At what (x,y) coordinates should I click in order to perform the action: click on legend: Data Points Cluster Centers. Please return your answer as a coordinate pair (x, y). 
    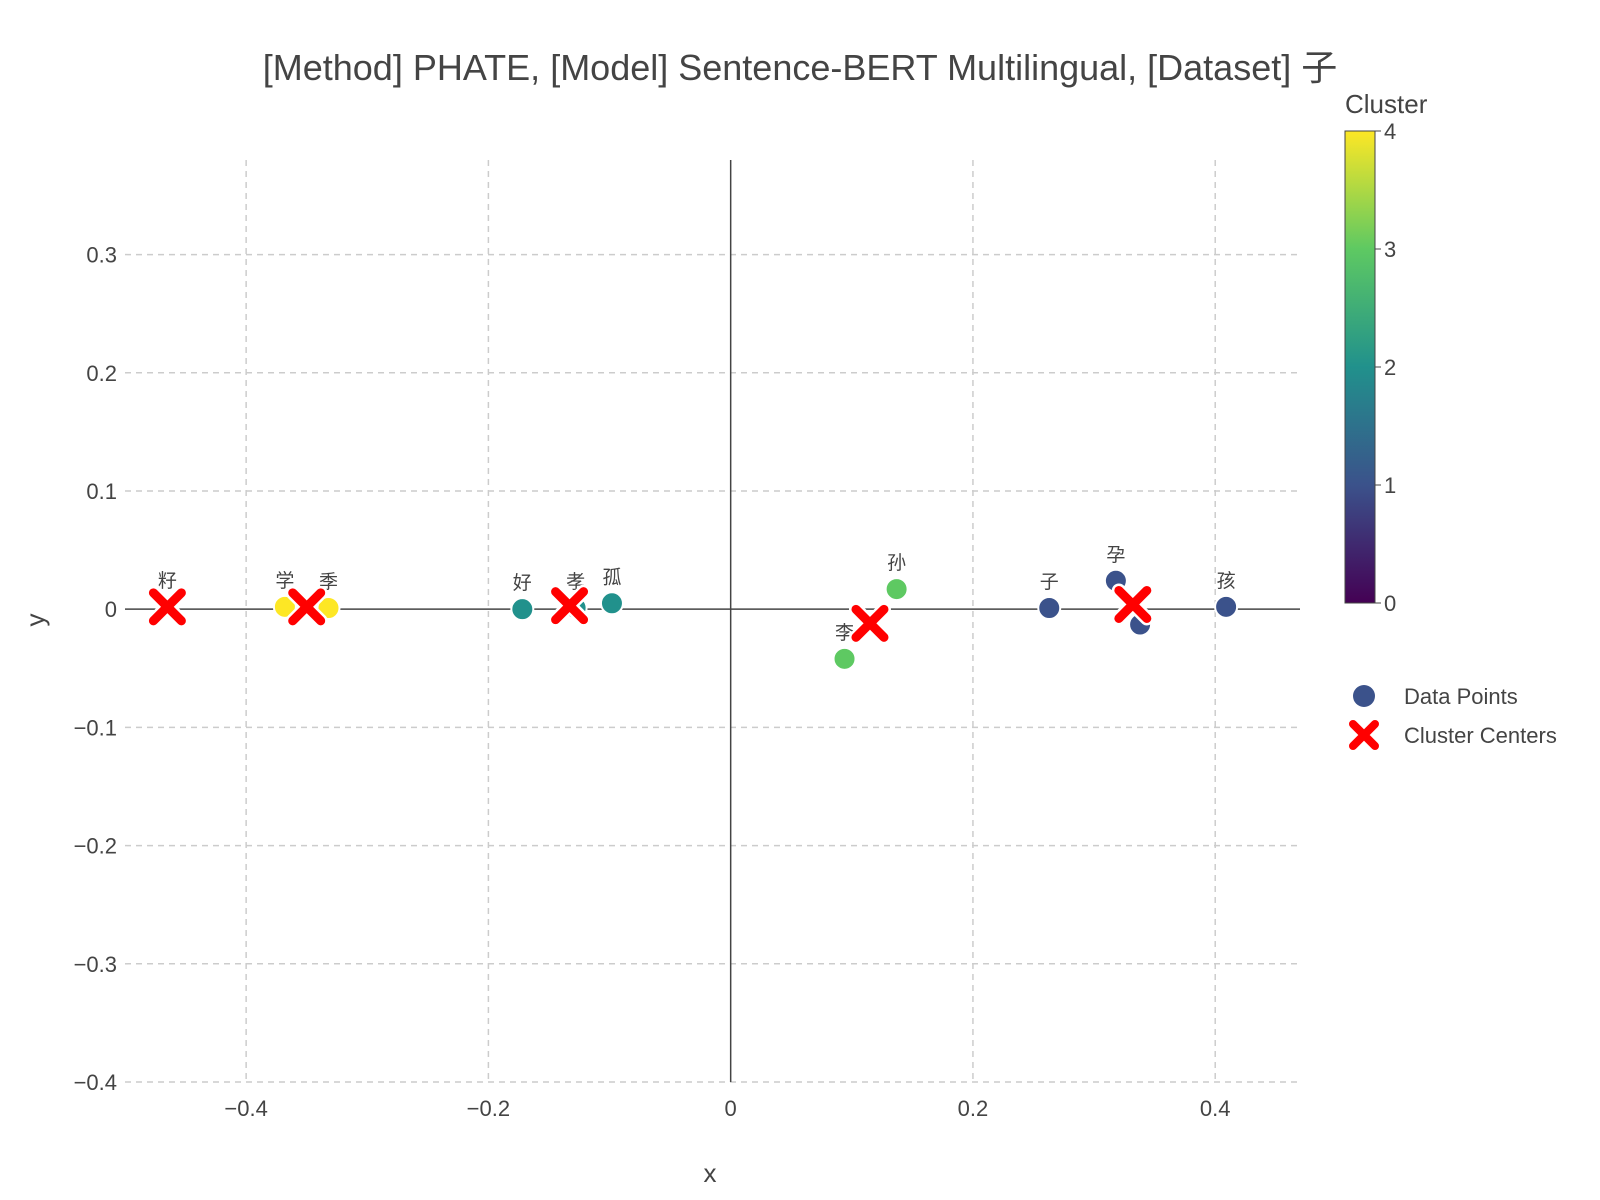
    Looking at the image, I should click on (1453, 717).